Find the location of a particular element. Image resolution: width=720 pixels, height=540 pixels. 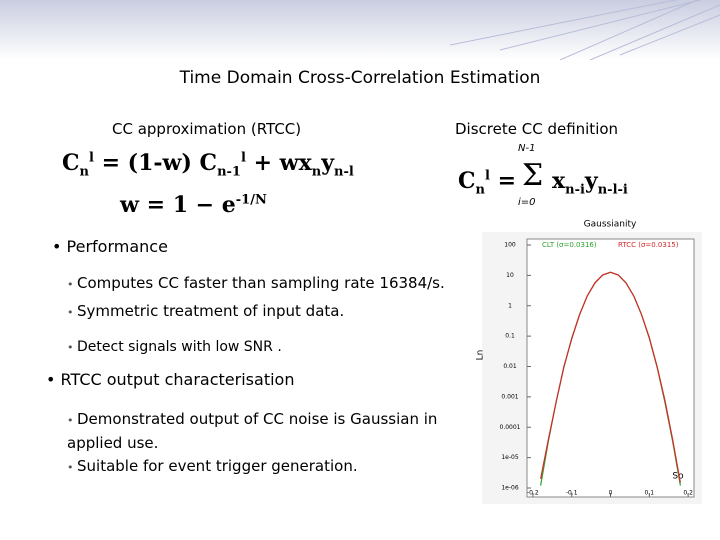

formula-part: = is located at coordinates (507, 181).